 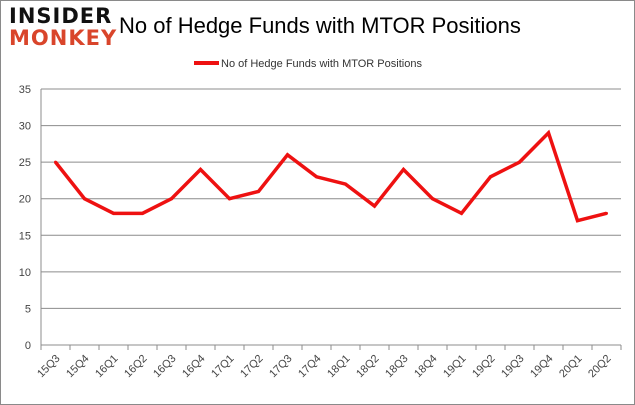 I want to click on x-tick-label: 19Q1, so click(x=455, y=367).